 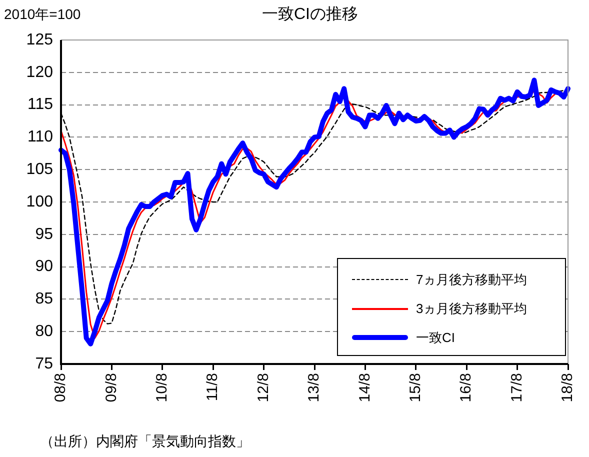 I want to click on y-axis-title: 2010年=100, so click(x=42, y=15).